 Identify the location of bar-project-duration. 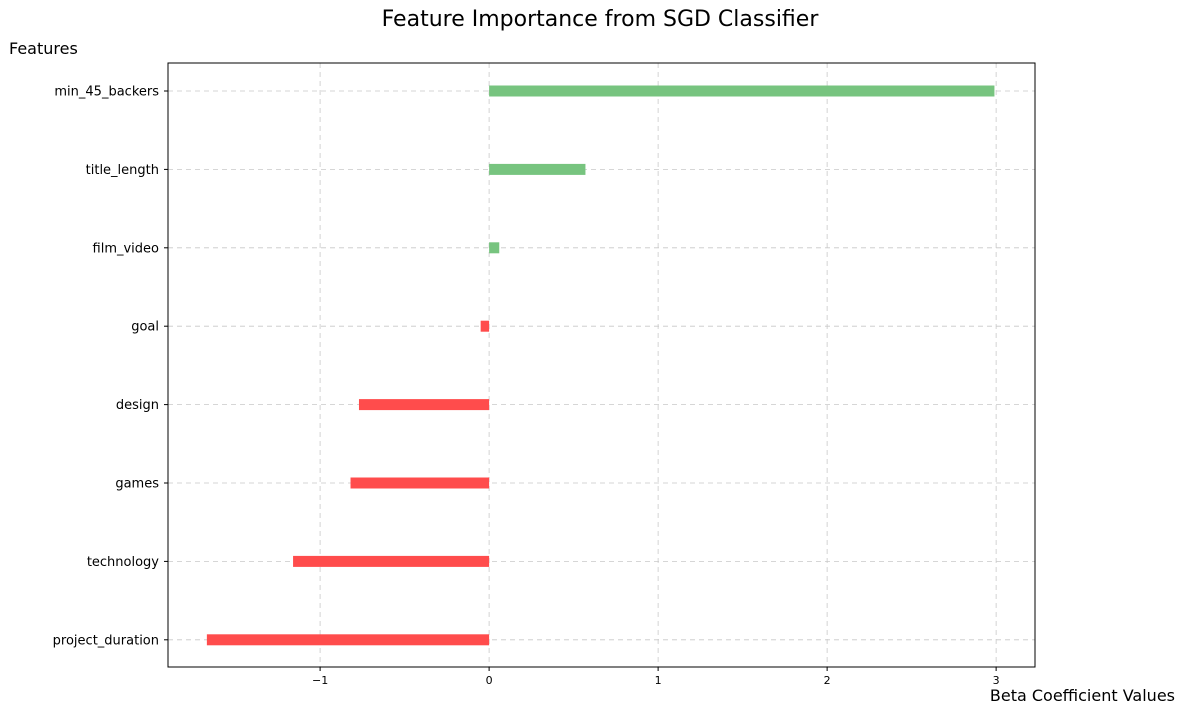
(348, 640).